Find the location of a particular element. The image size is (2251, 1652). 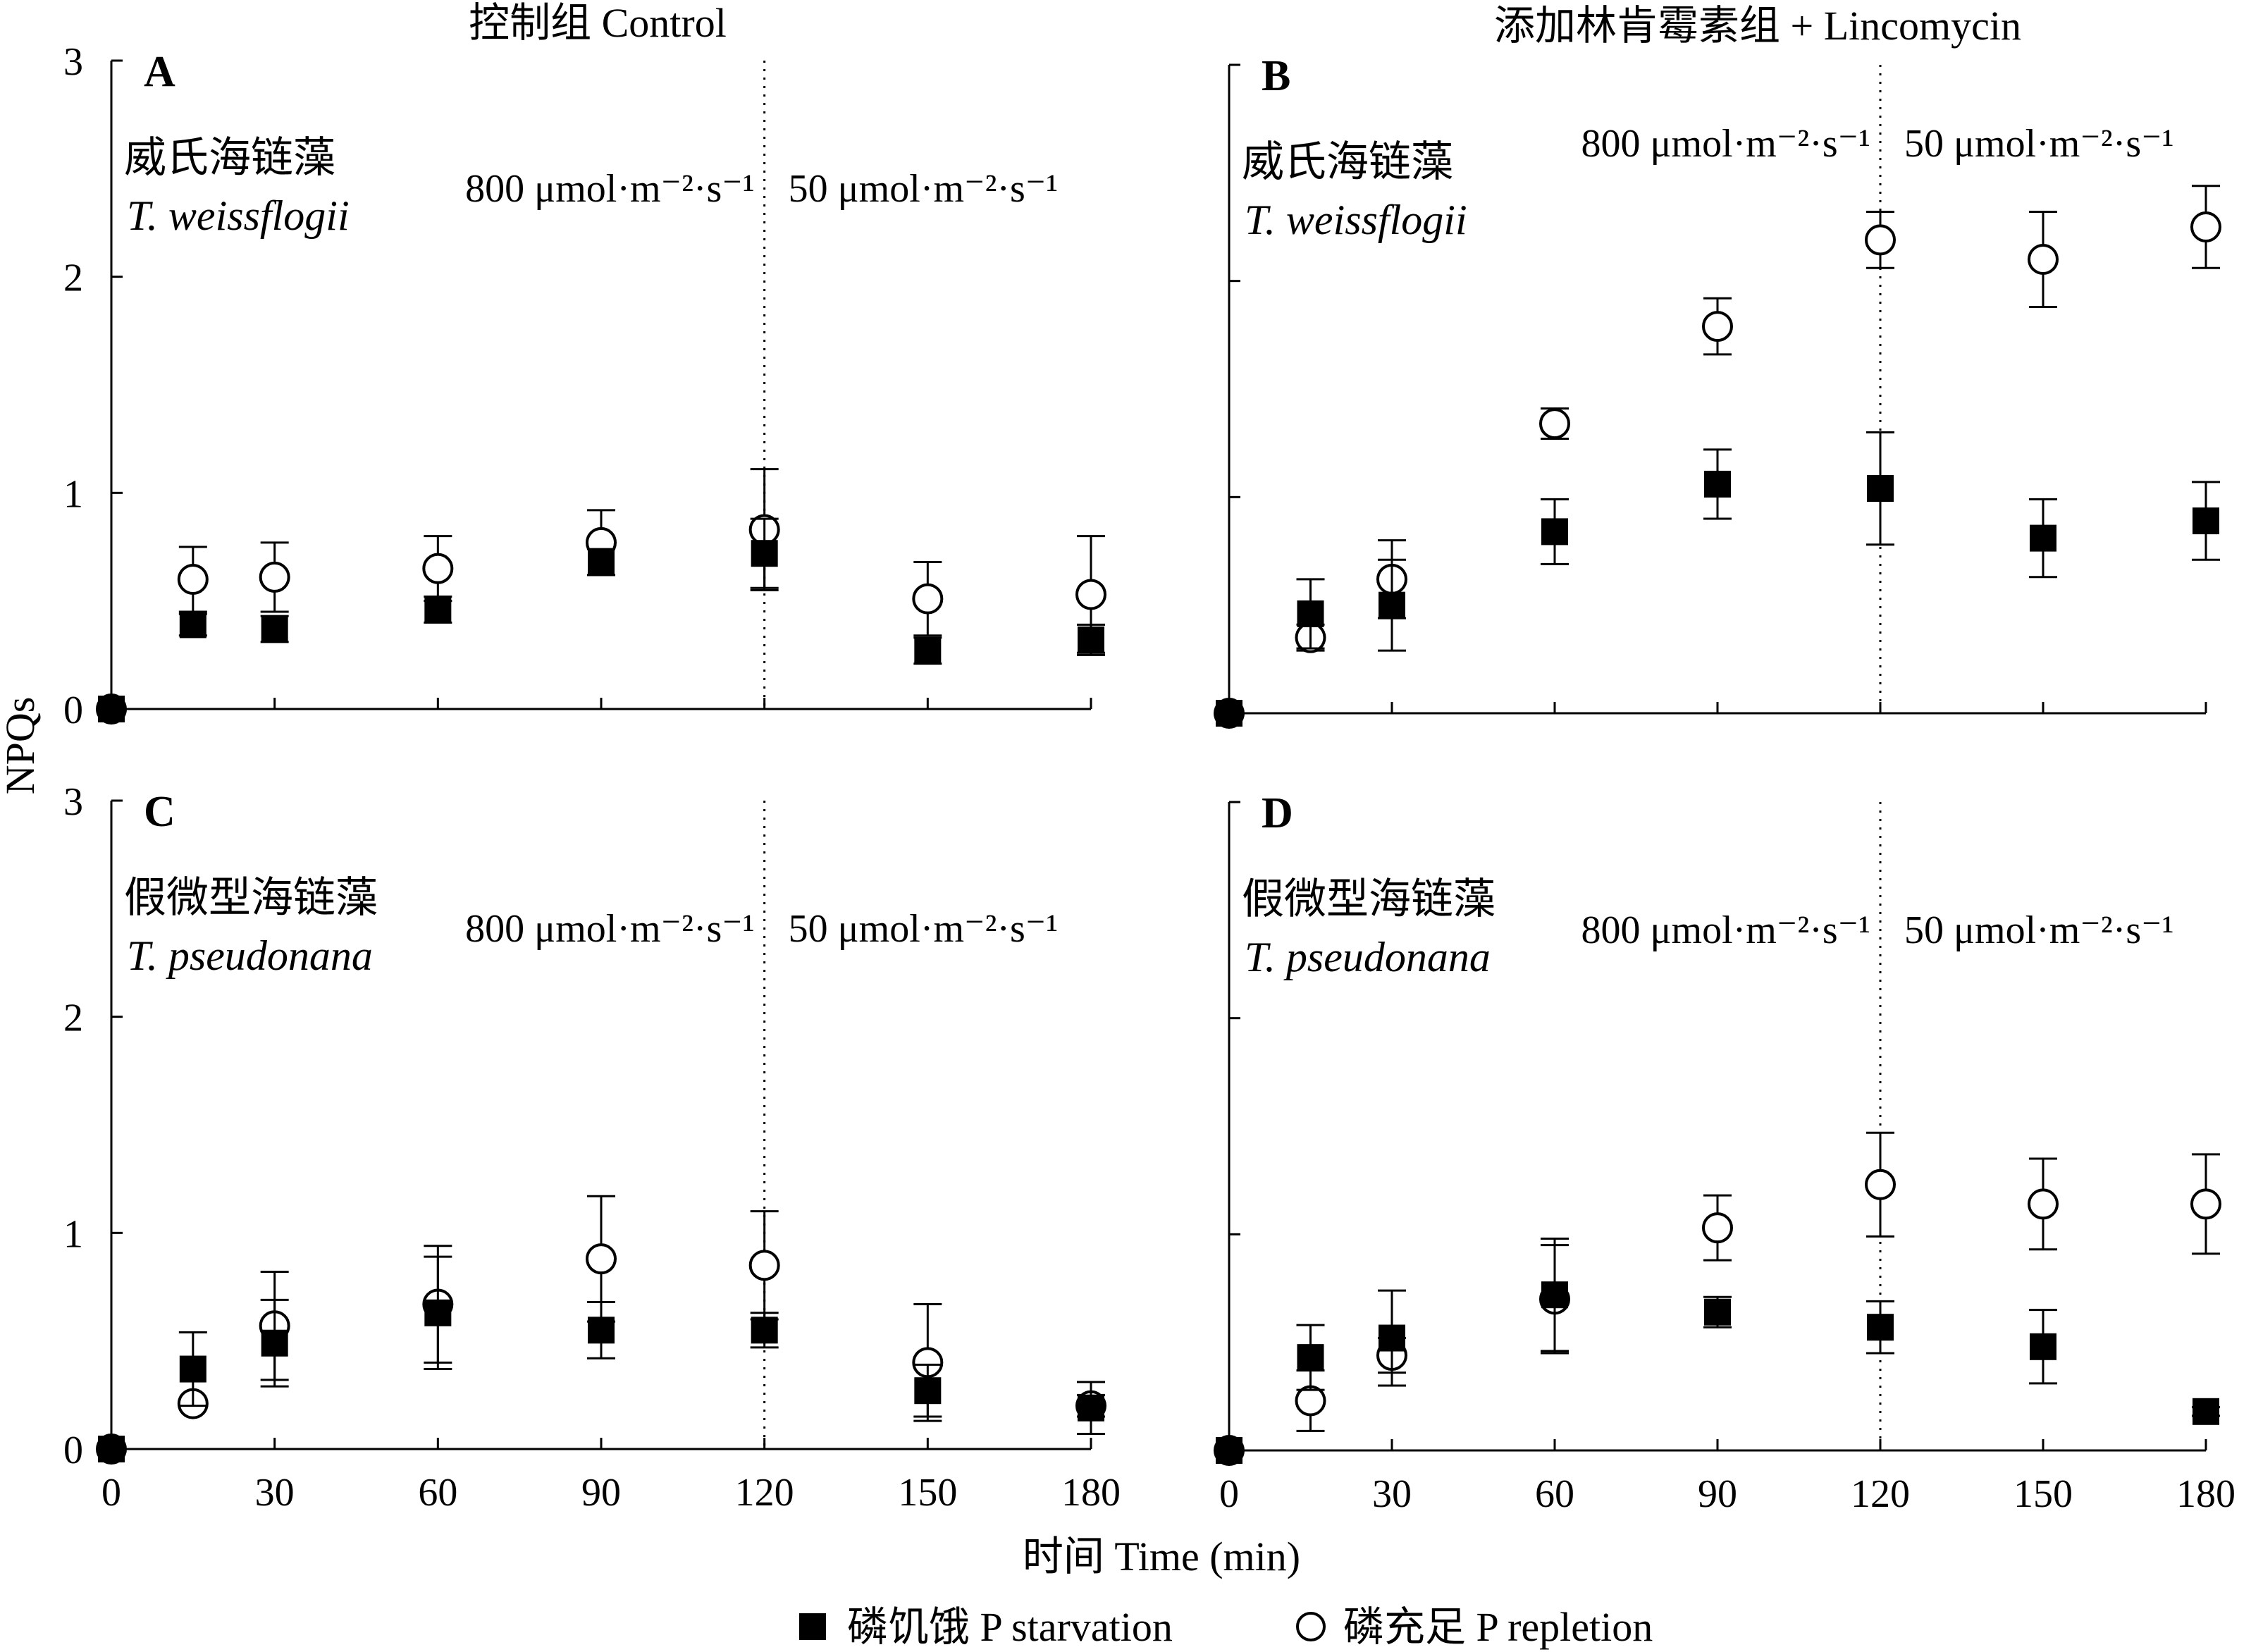

y-axis-title: NPQs is located at coordinates (21, 746).